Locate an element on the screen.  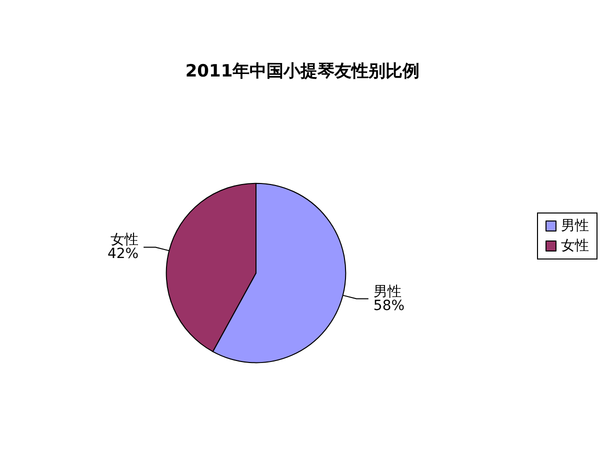
slice-label: 男性 is located at coordinates (387, 292).